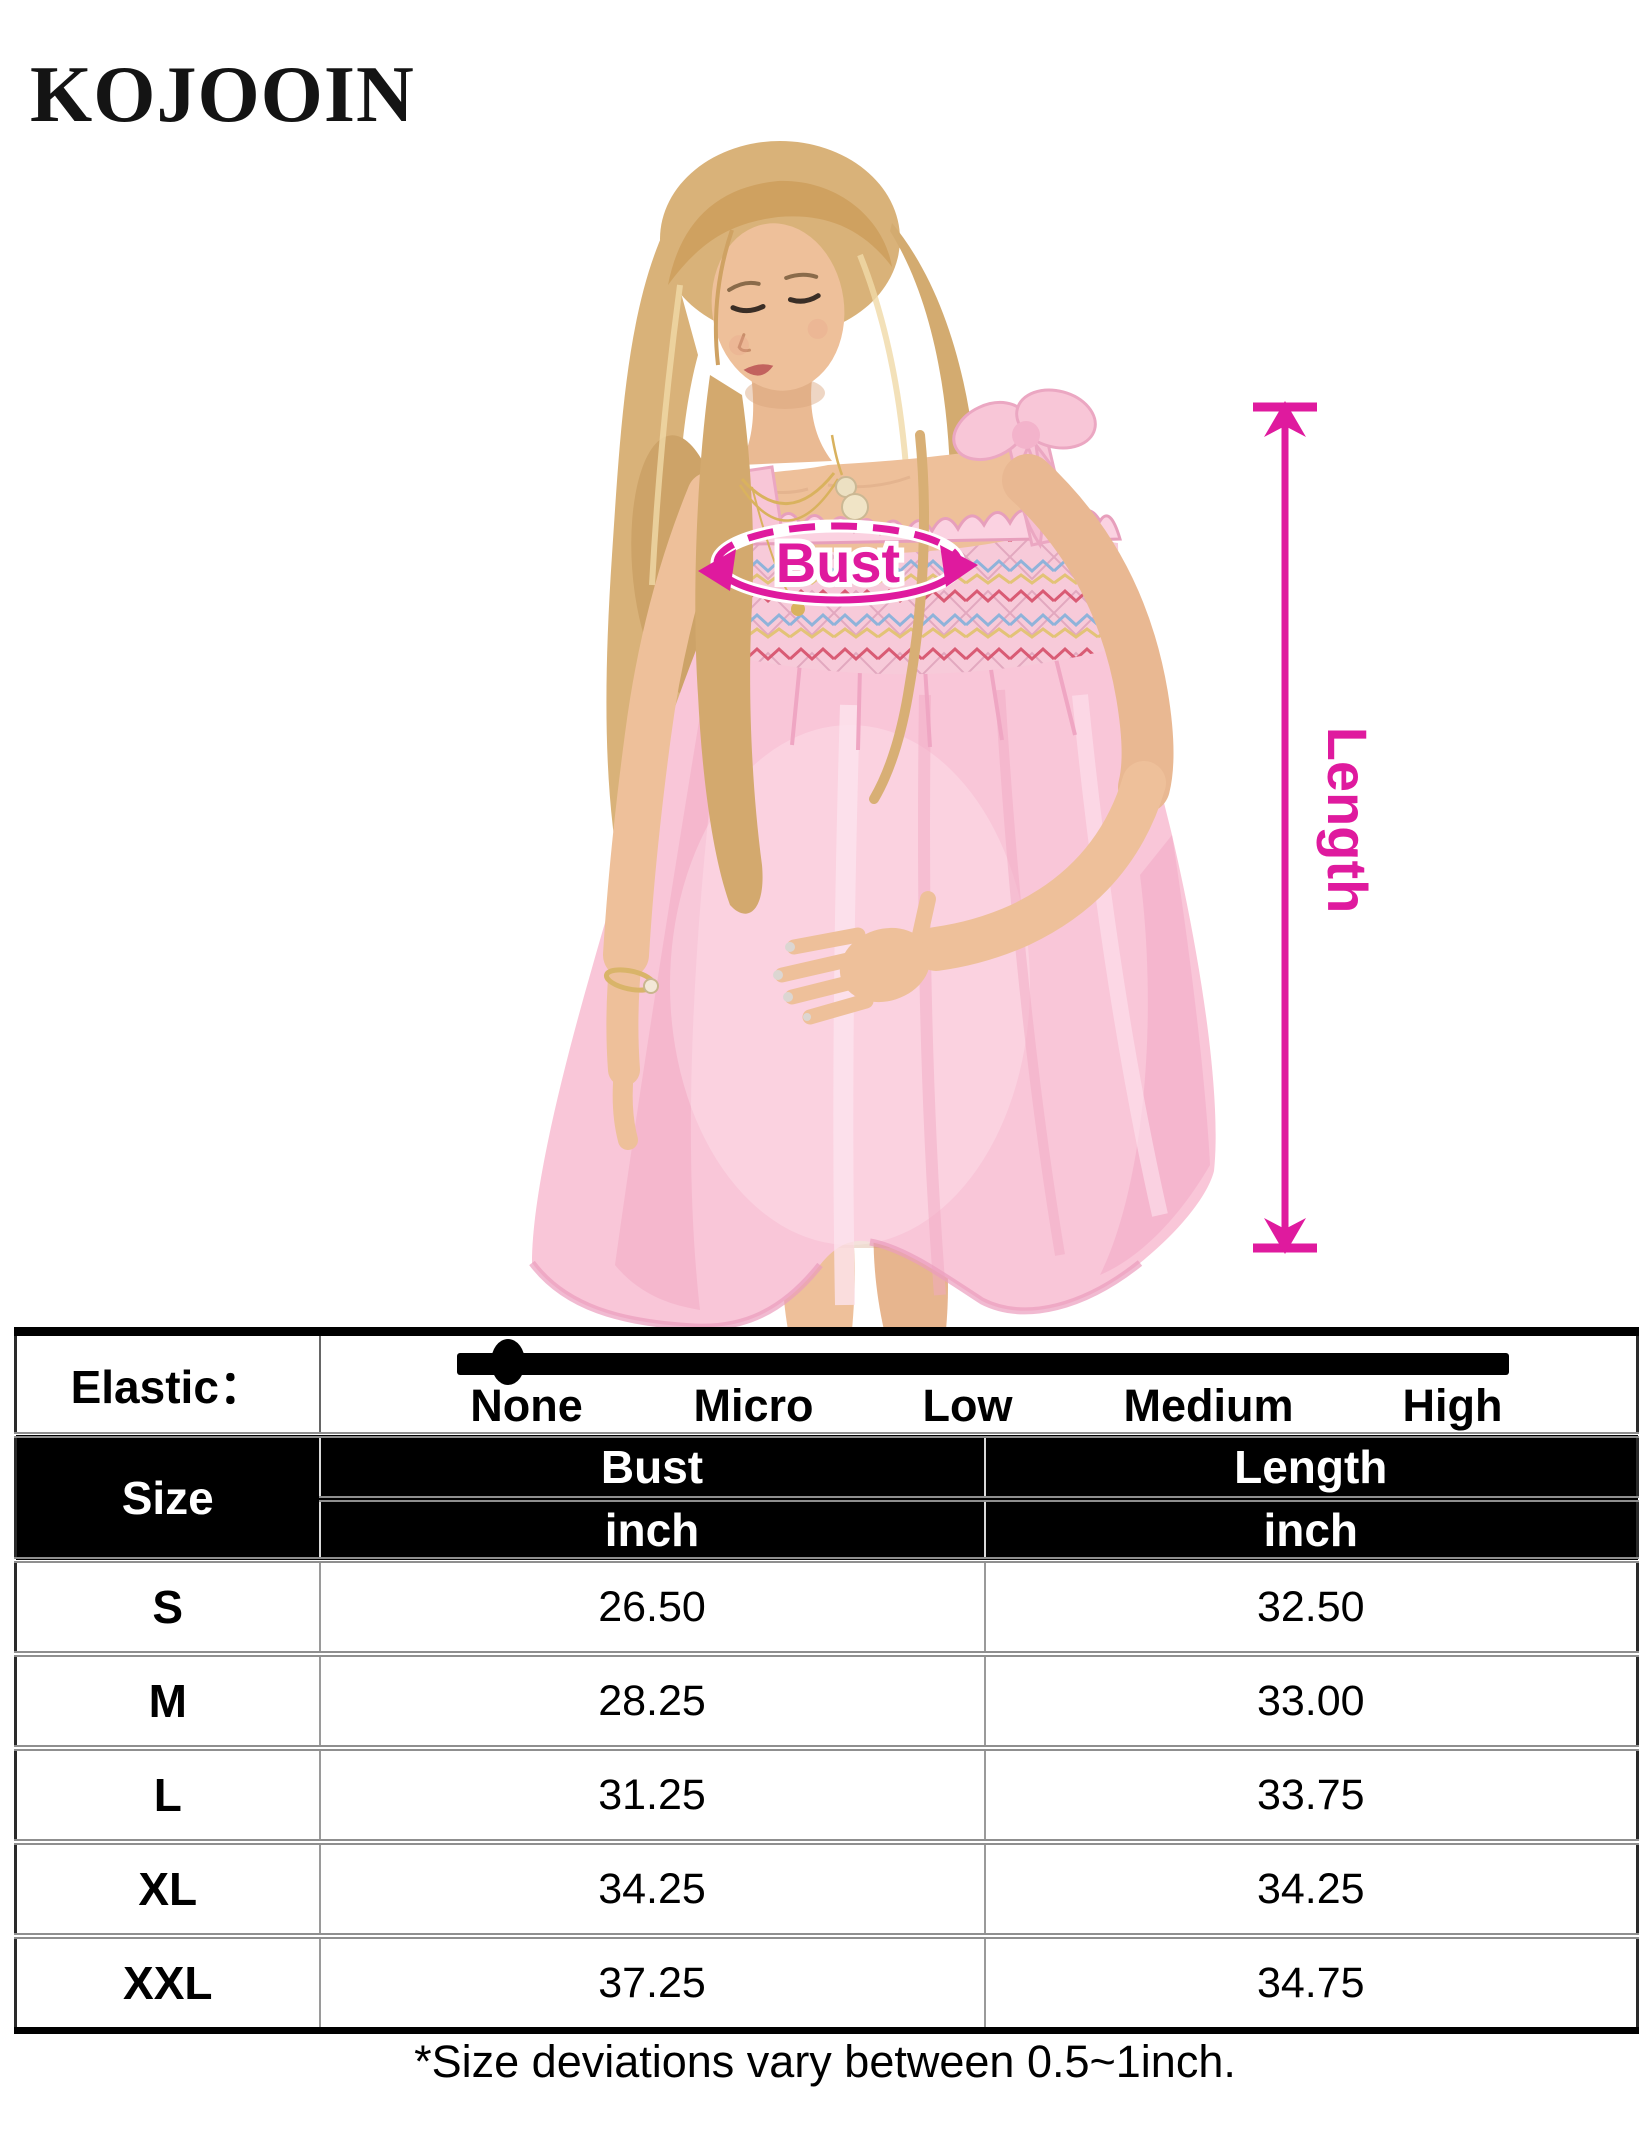 This screenshot has height=2145, width=1650. I want to click on size-label: XL, so click(167, 1887).